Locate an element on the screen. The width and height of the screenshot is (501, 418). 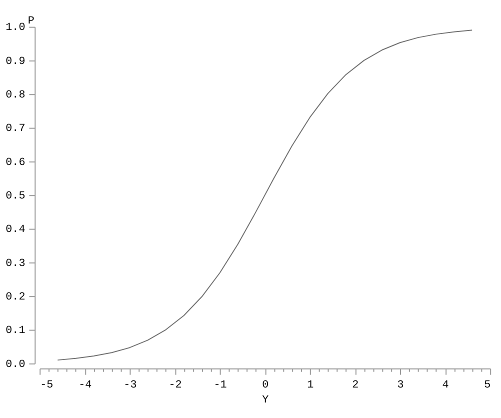
x-tick-label: -4 is located at coordinates (85, 386).